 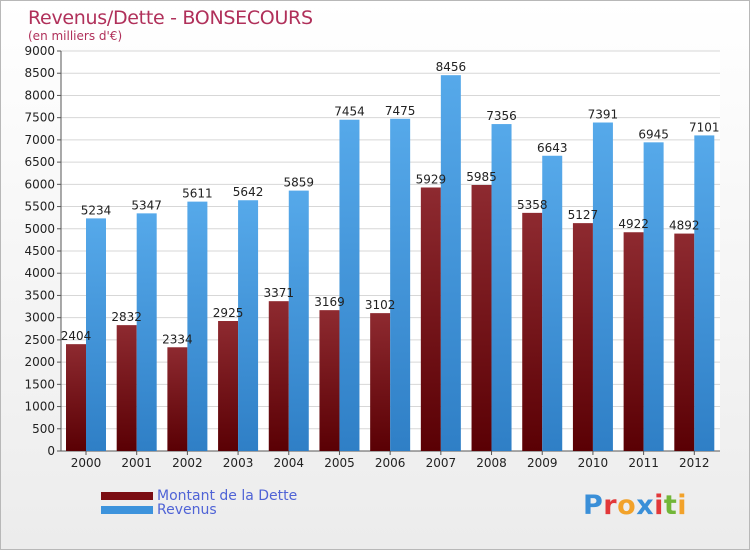 What do you see at coordinates (39, 140) in the screenshot?
I see `y-tick-label: 7000` at bounding box center [39, 140].